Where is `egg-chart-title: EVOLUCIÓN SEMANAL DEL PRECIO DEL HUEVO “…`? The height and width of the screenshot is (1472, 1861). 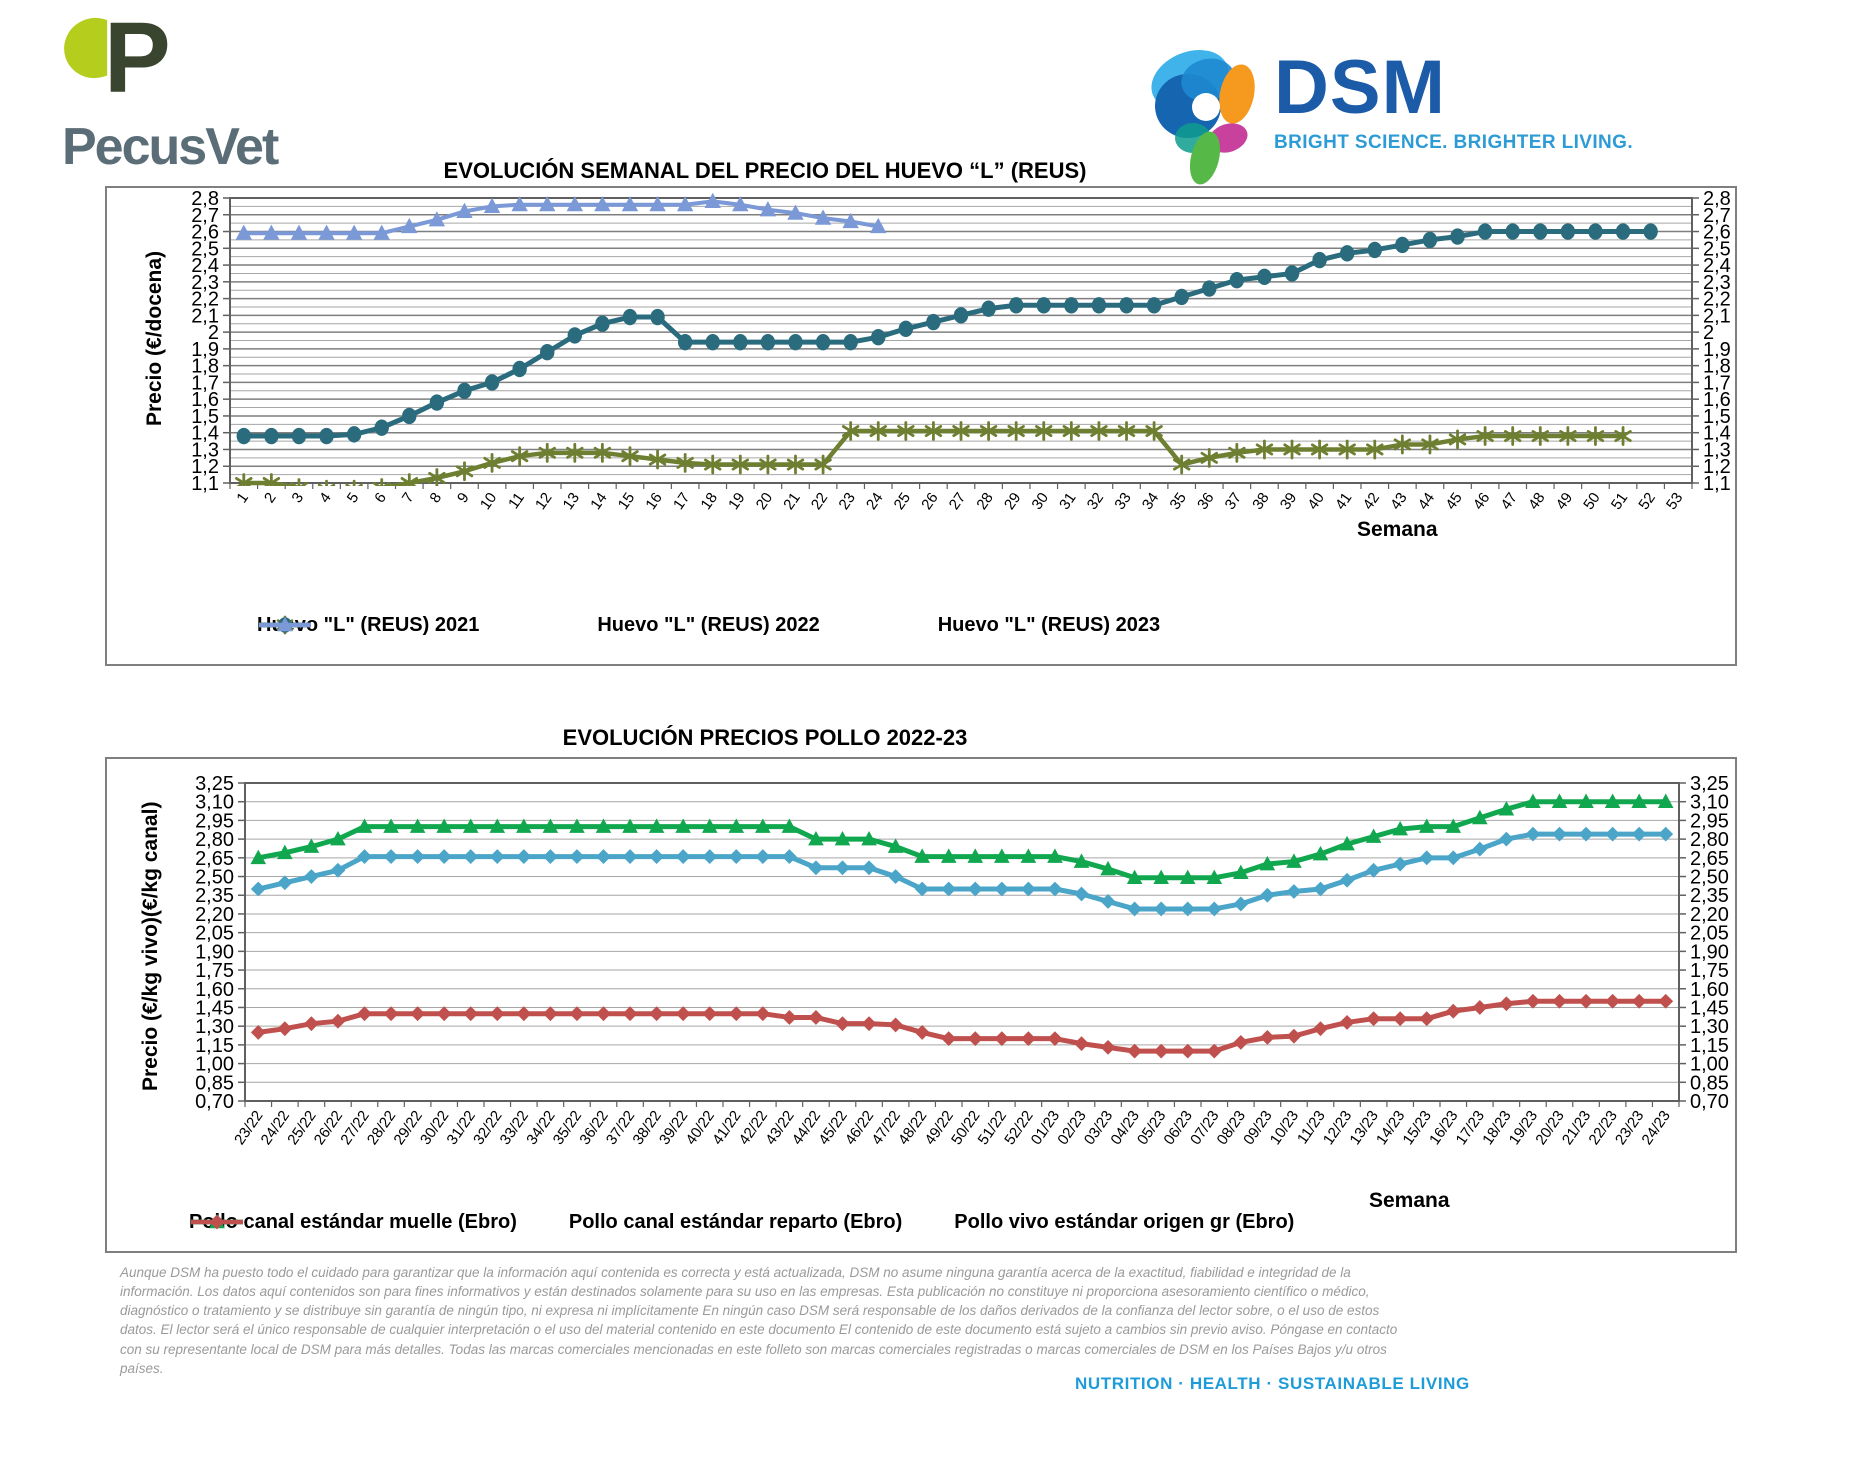
egg-chart-title: EVOLUCIÓN SEMANAL DEL PRECIO DEL HUEVO “… is located at coordinates (765, 170).